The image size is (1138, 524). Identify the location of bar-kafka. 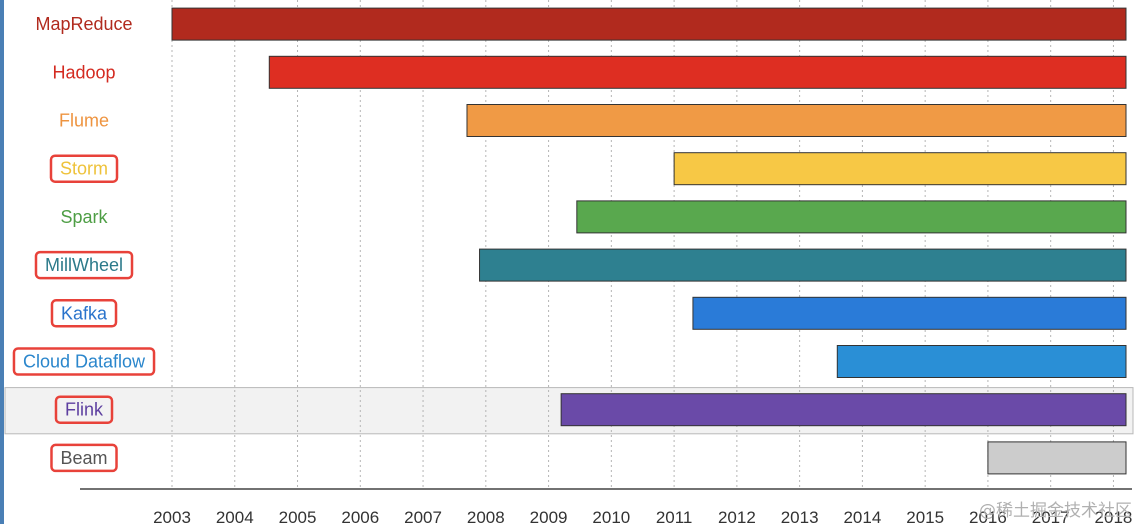
(909, 313).